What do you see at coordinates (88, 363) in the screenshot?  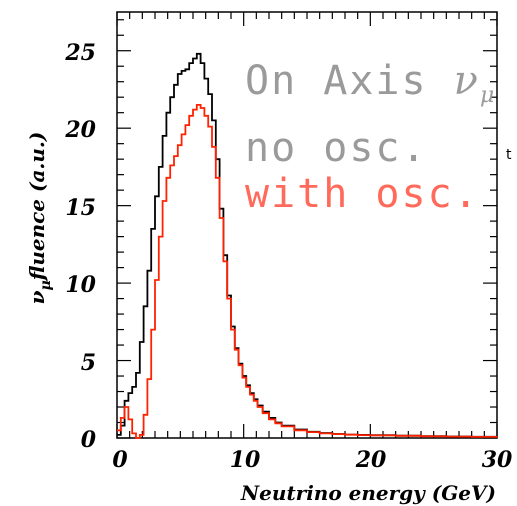 I see `y-tick-label-5: 5` at bounding box center [88, 363].